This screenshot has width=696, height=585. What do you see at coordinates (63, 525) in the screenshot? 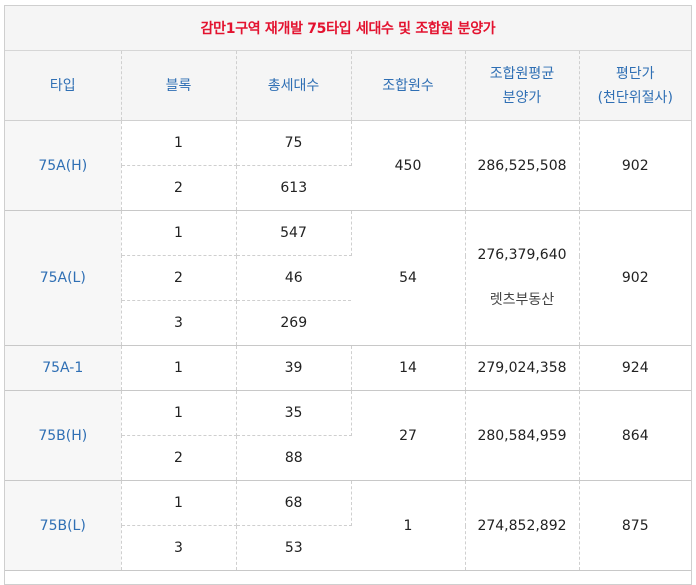
I see `type-cell: 75B(L)` at bounding box center [63, 525].